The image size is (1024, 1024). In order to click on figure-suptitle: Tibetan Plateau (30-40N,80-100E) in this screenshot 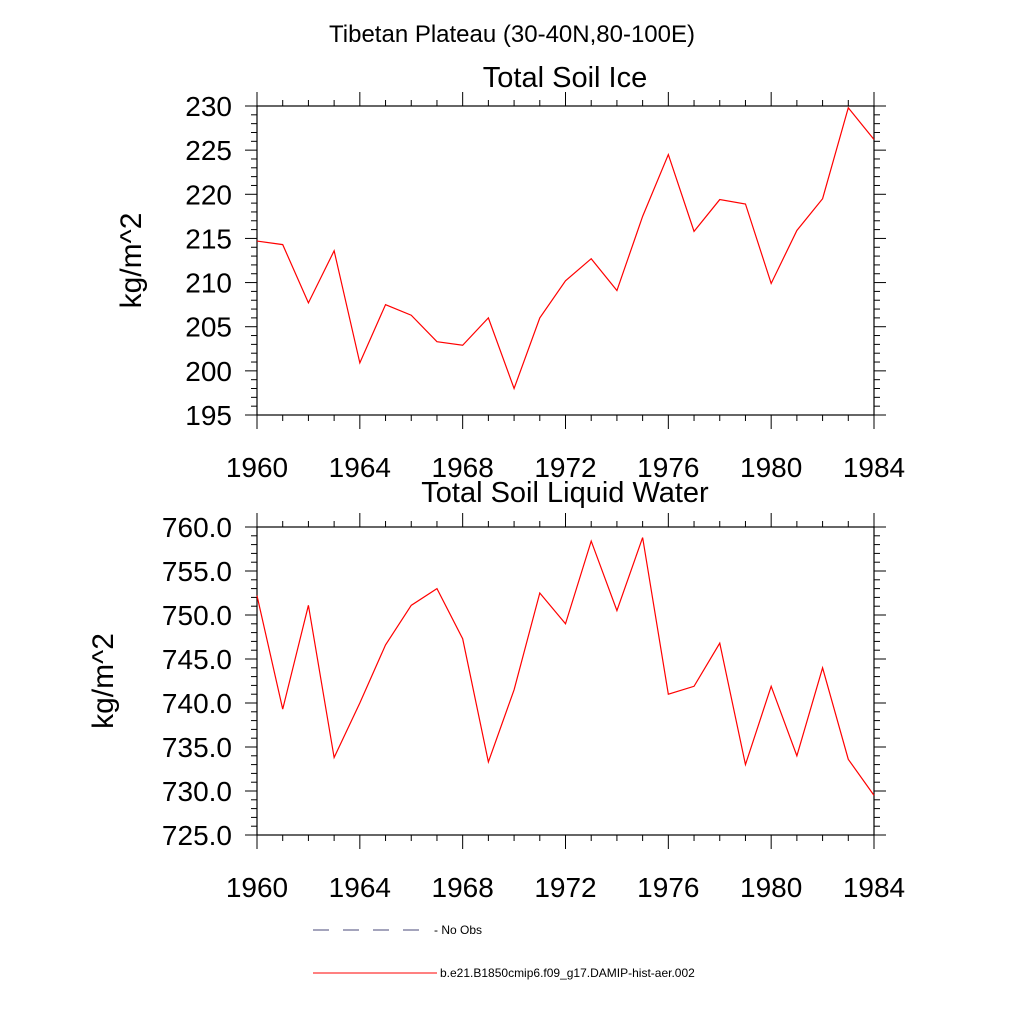, I will do `click(512, 34)`.